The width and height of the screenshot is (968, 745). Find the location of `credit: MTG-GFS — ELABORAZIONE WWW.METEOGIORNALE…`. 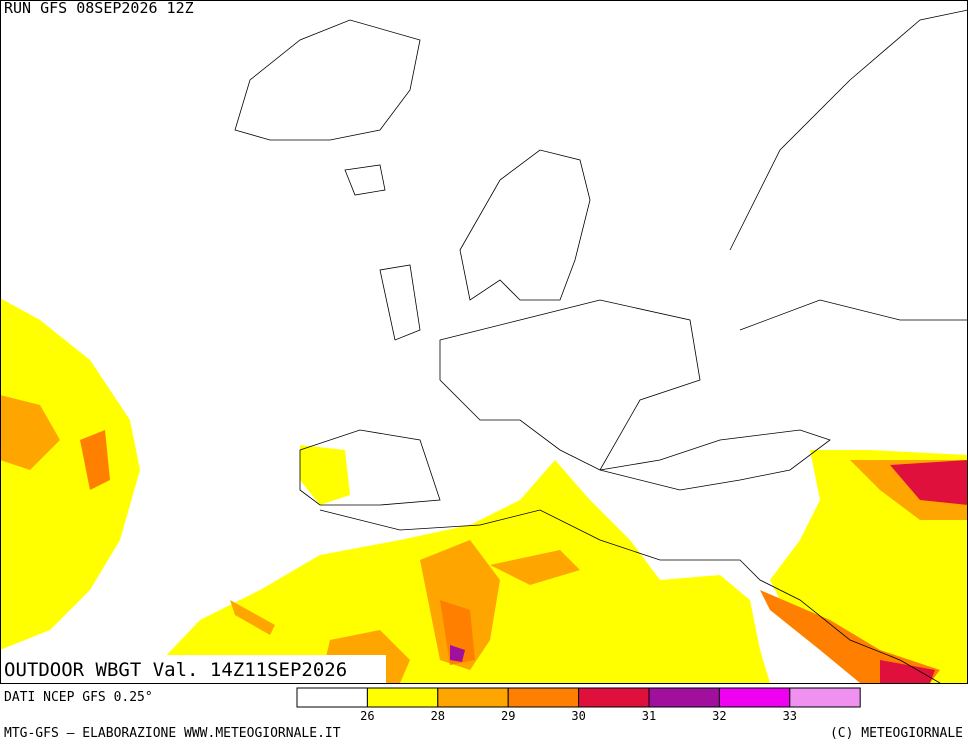

credit: MTG-GFS — ELABORAZIONE WWW.METEOGIORNALE… is located at coordinates (172, 733).